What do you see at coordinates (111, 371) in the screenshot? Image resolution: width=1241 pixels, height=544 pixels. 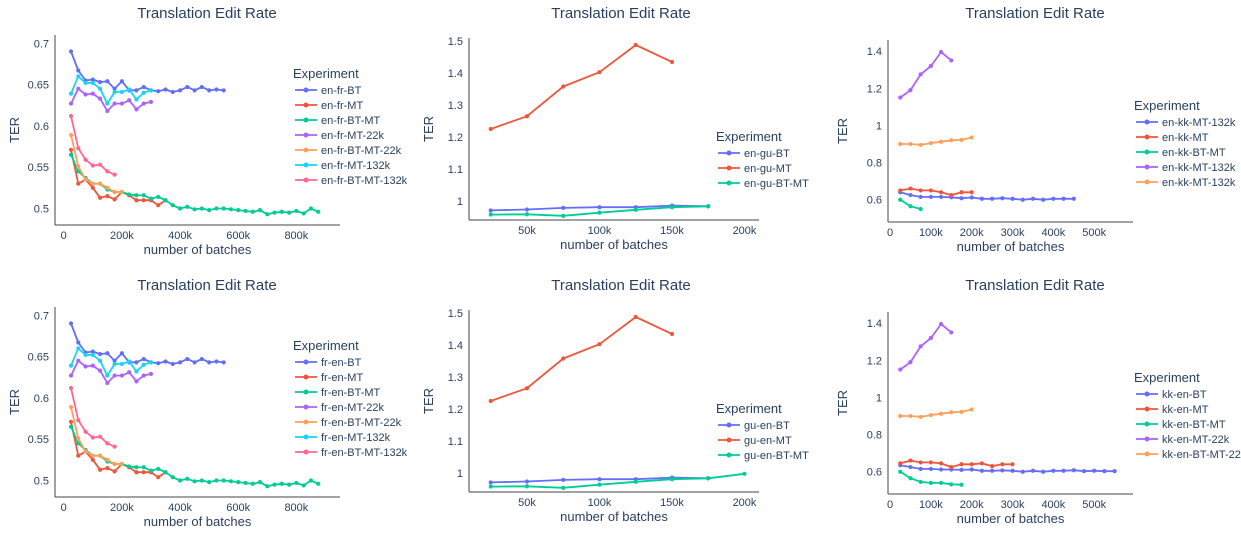 I see `series-line-fr-en-mt-22k` at bounding box center [111, 371].